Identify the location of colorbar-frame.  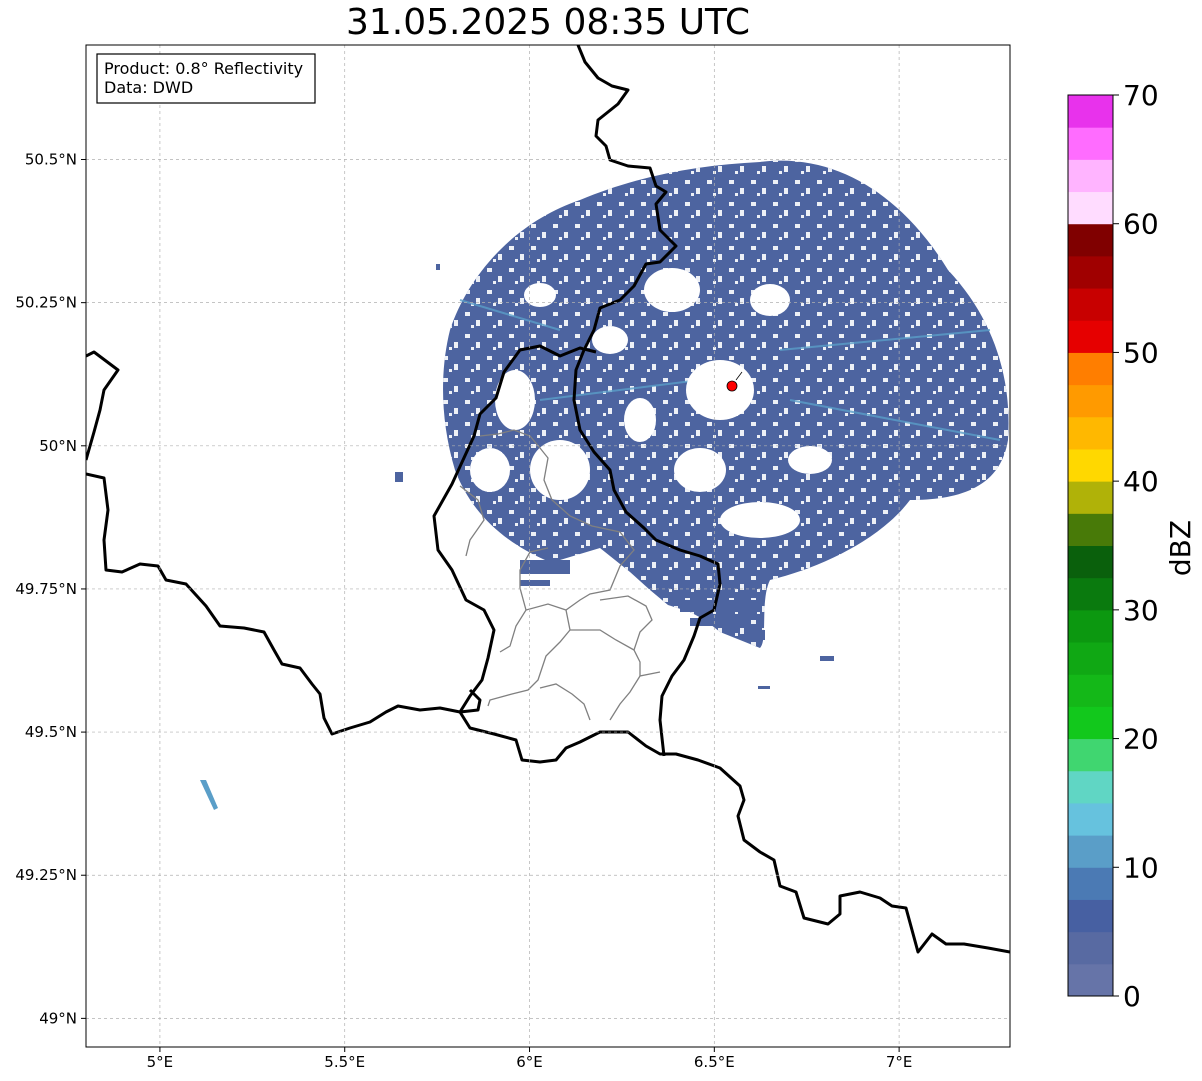
(1090, 545).